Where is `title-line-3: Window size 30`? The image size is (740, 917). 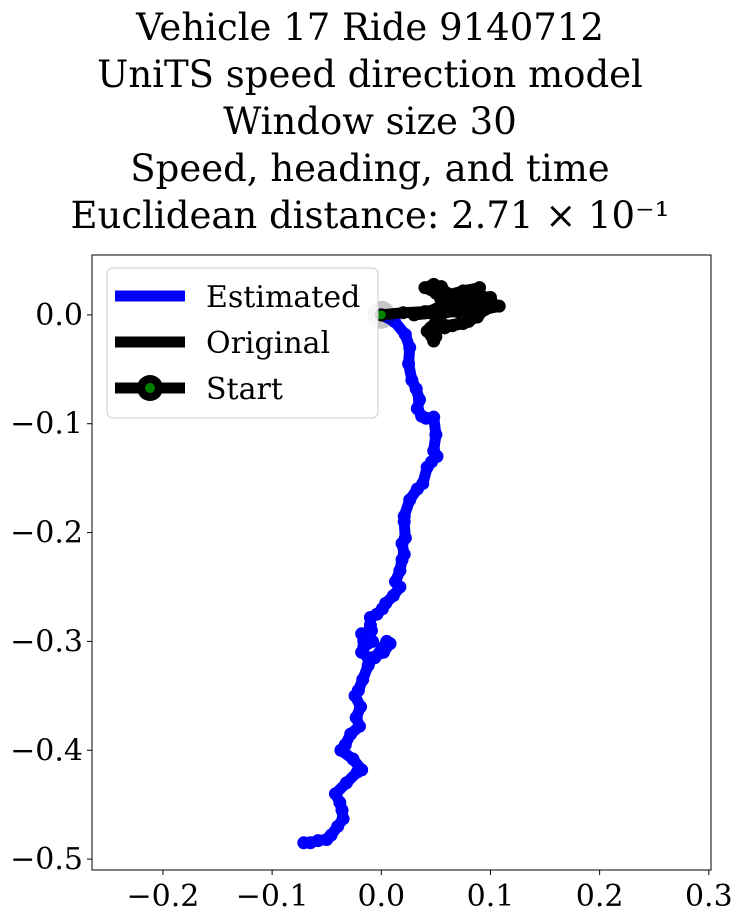
title-line-3: Window size 30 is located at coordinates (370, 121).